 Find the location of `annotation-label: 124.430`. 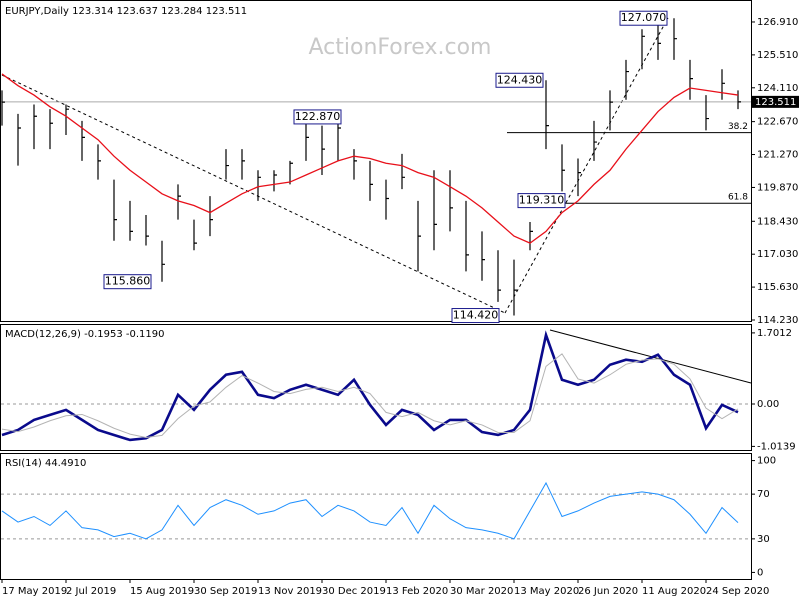

annotation-label: 124.430 is located at coordinates (520, 79).